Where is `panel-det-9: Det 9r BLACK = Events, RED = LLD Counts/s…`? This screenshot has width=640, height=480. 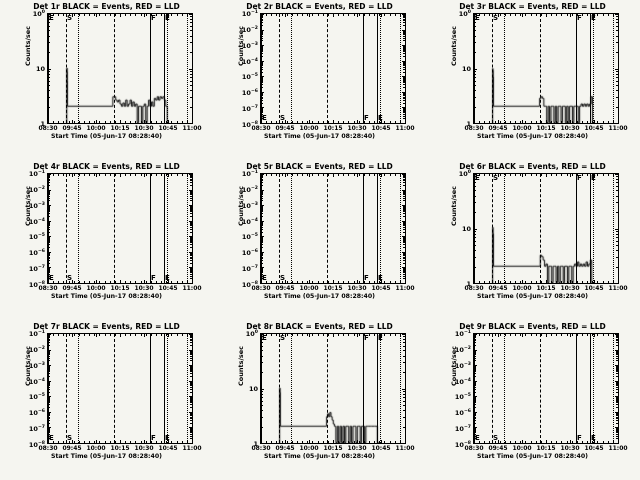
panel-det-9: Det 9r BLACK = Events, RED = LLD Counts/s… is located at coordinates (532, 400).